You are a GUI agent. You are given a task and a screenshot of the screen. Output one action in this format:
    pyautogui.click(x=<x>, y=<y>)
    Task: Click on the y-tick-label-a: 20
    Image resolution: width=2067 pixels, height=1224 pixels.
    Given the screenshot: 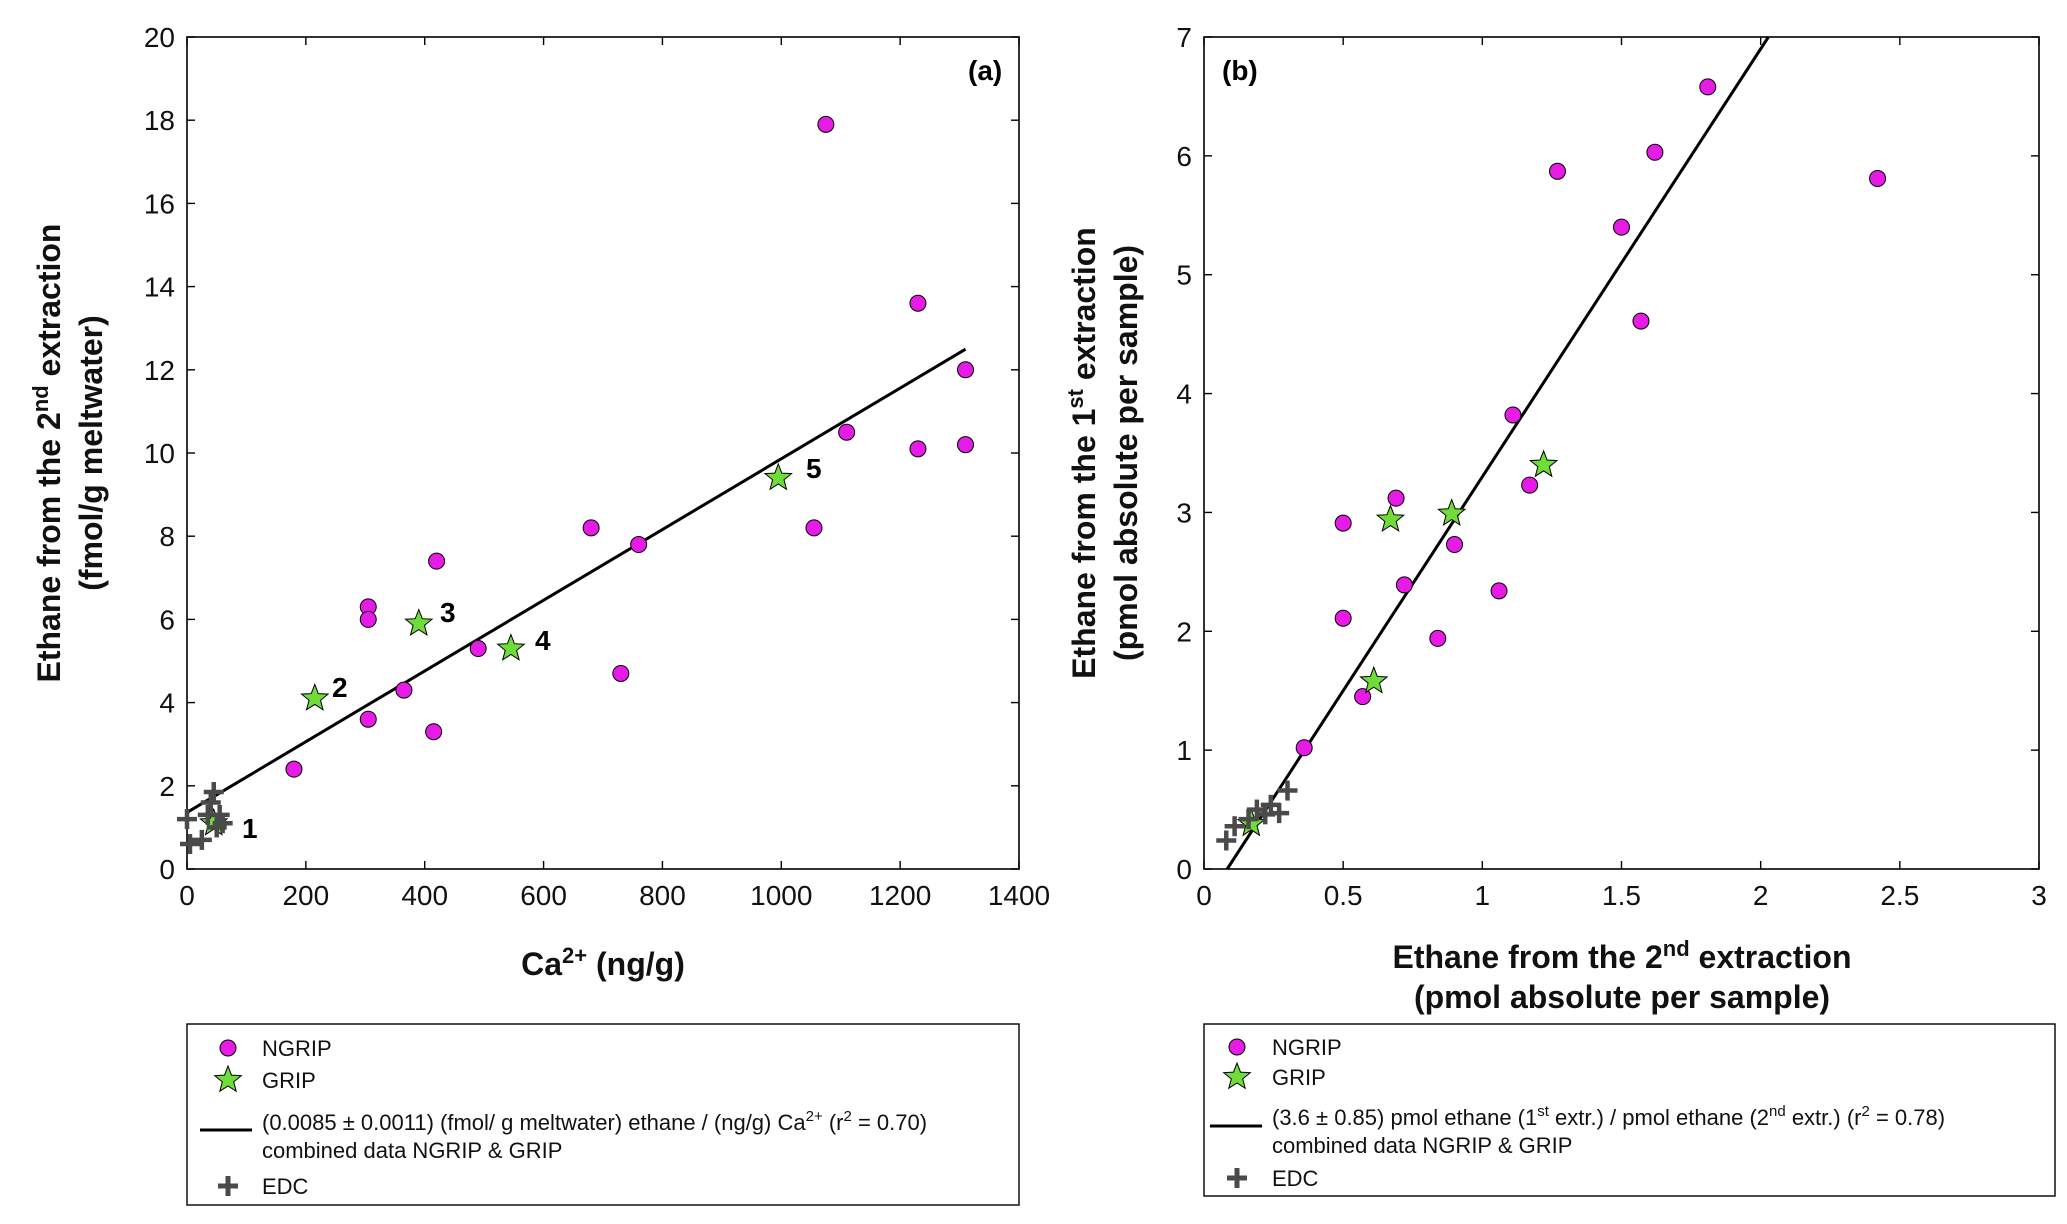 What is the action you would take?
    pyautogui.click(x=159, y=37)
    